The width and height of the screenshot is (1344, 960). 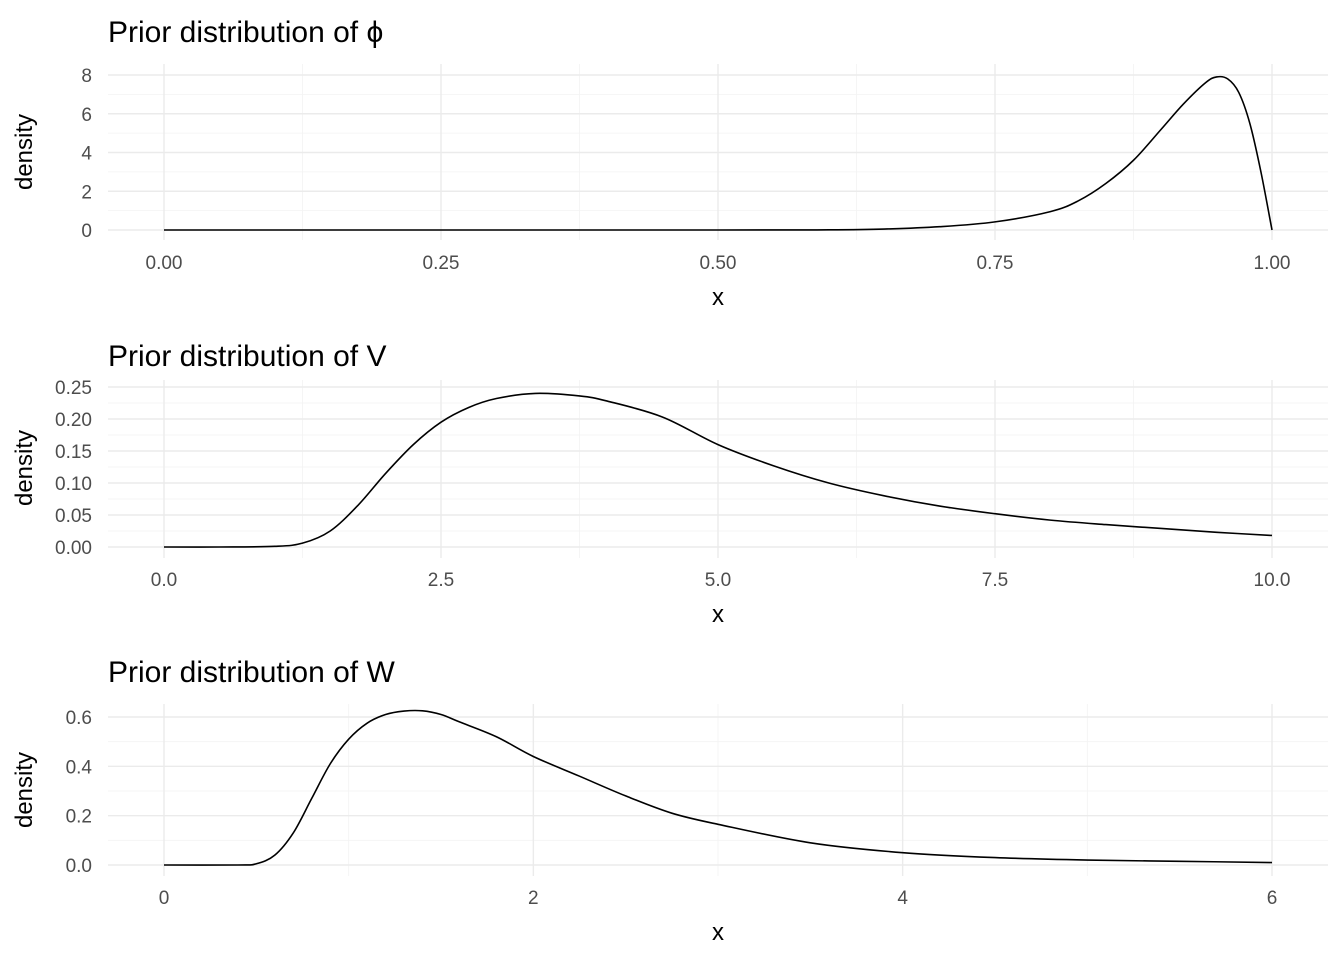 I want to click on y-tick-label: 6, so click(x=86, y=115).